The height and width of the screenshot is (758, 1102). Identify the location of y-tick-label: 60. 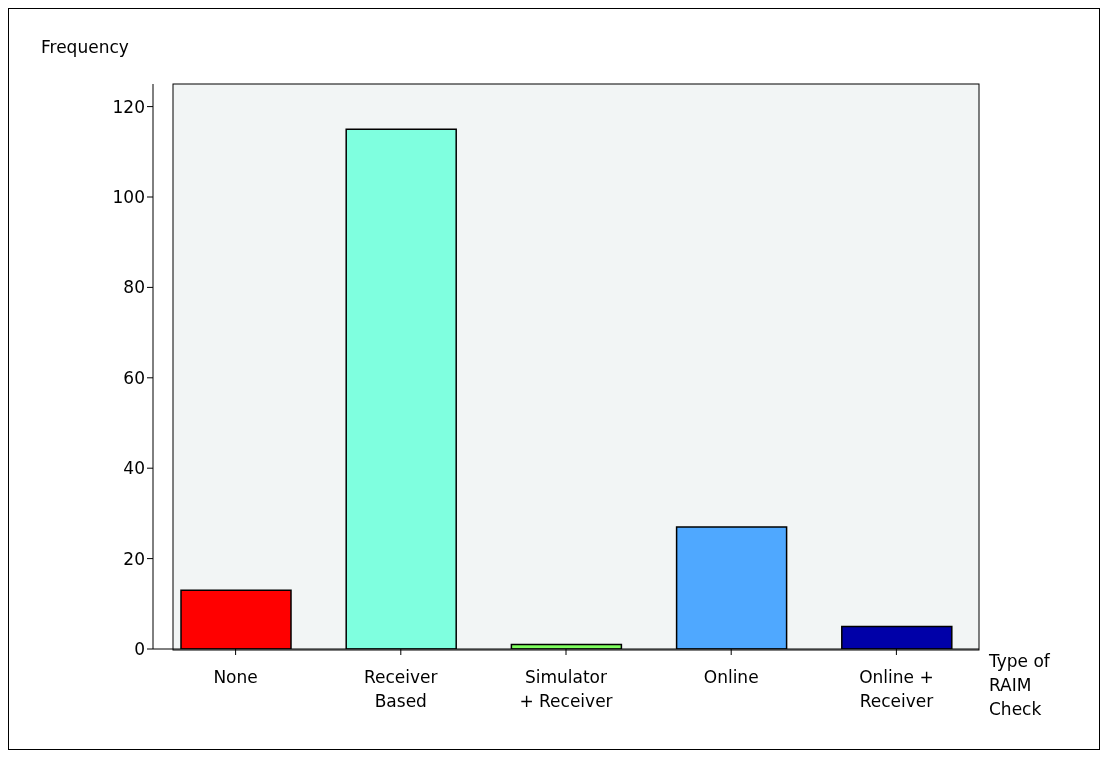
(134, 377).